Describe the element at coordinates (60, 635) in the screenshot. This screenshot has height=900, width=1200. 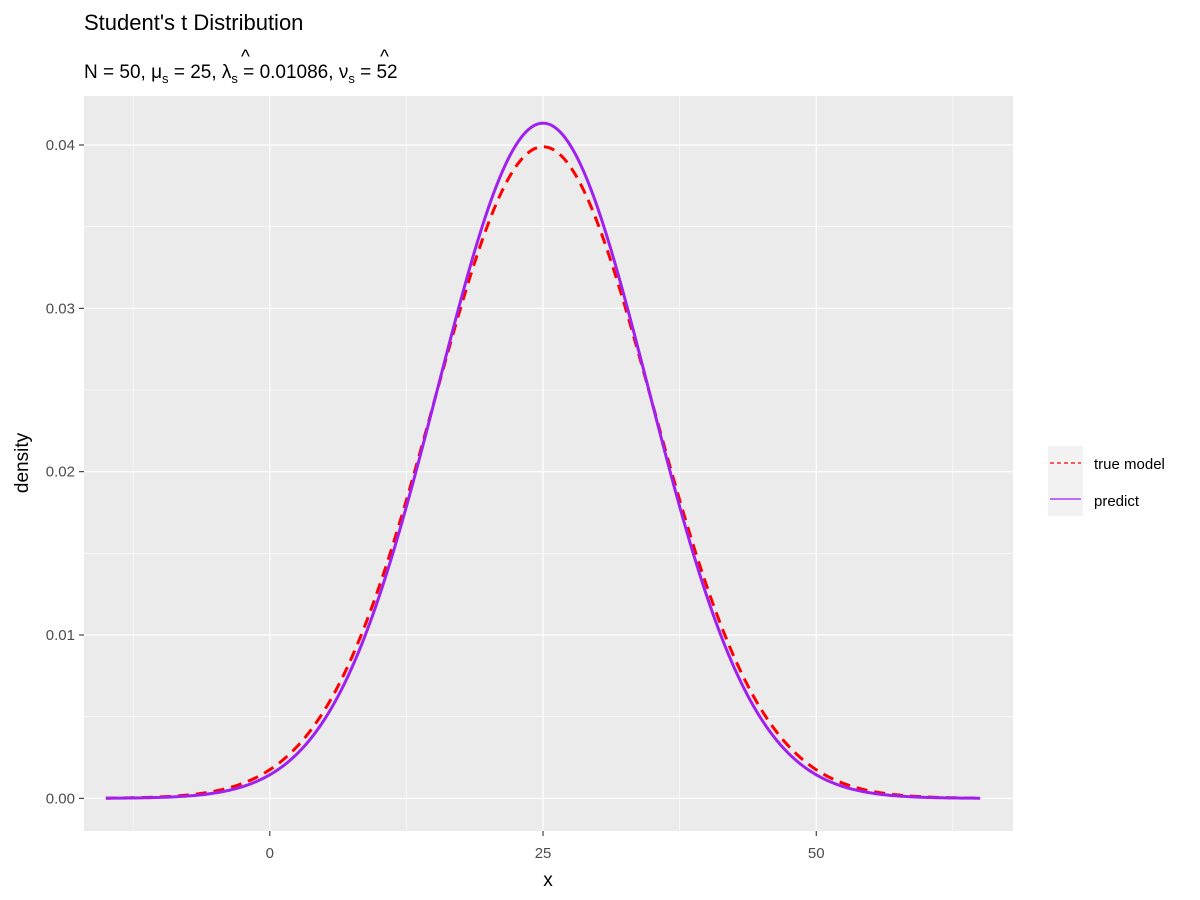
I see `y-tick-label: 0.01` at that location.